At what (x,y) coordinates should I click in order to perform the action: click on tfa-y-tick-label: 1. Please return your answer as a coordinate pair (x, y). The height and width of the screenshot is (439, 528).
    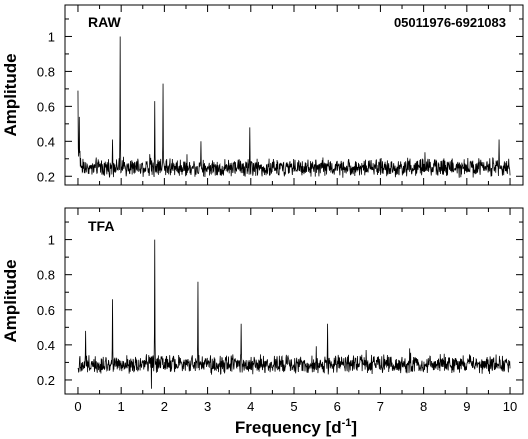
    Looking at the image, I should click on (51, 240).